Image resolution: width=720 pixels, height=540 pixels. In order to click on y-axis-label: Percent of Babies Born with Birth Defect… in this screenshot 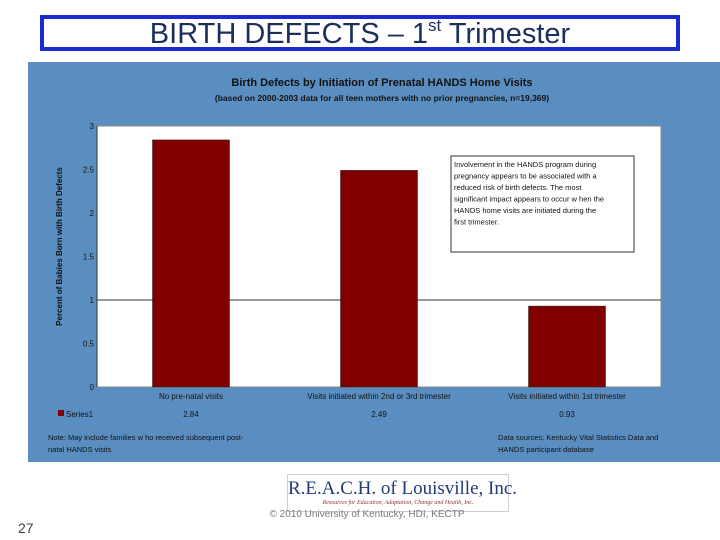, I will do `click(59, 246)`.